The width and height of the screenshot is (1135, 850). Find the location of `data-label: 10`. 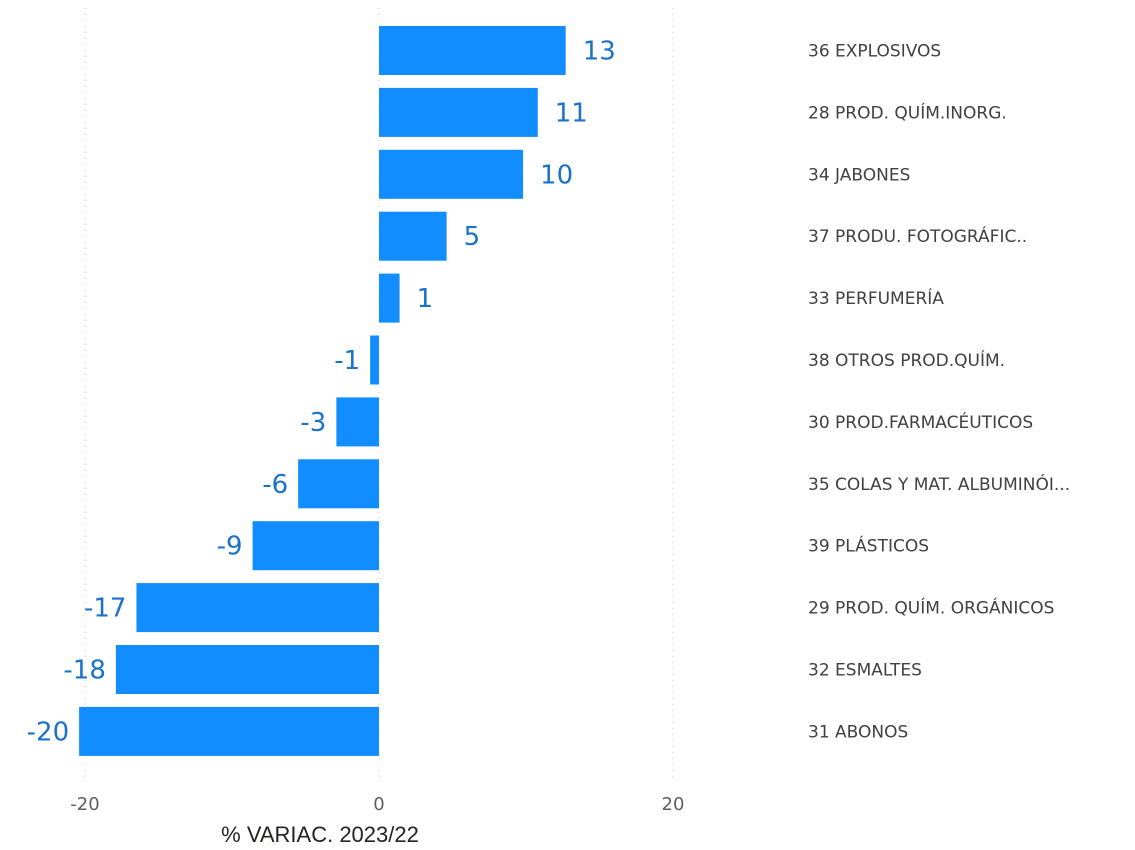

data-label: 10 is located at coordinates (556, 175).